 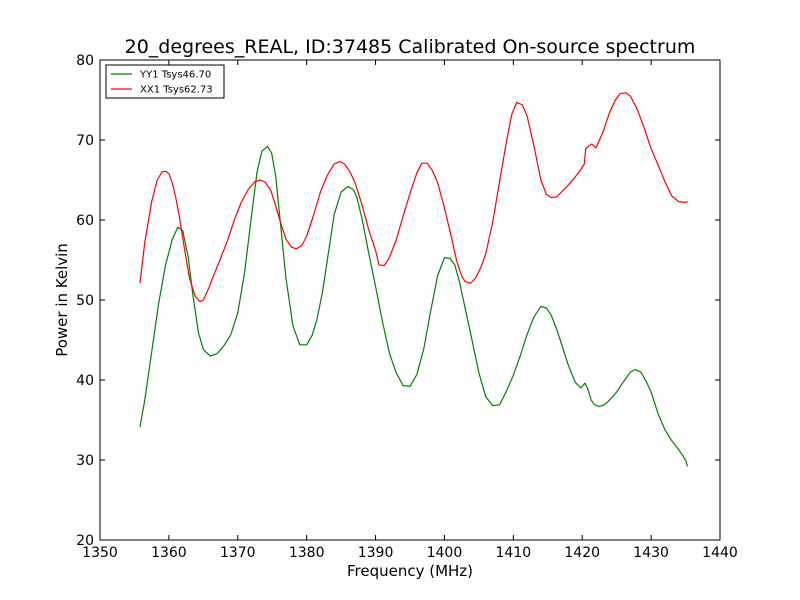 I want to click on x-tick-label: 1440, so click(x=720, y=553).